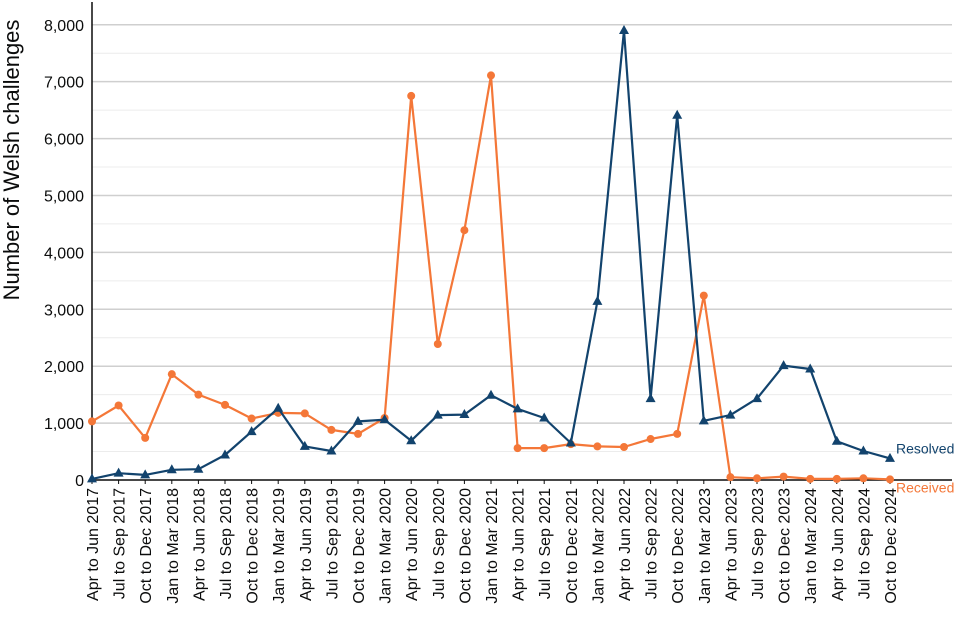 The width and height of the screenshot is (960, 640). Describe the element at coordinates (925, 467) in the screenshot. I see `series-labels: Received Resolved` at that location.